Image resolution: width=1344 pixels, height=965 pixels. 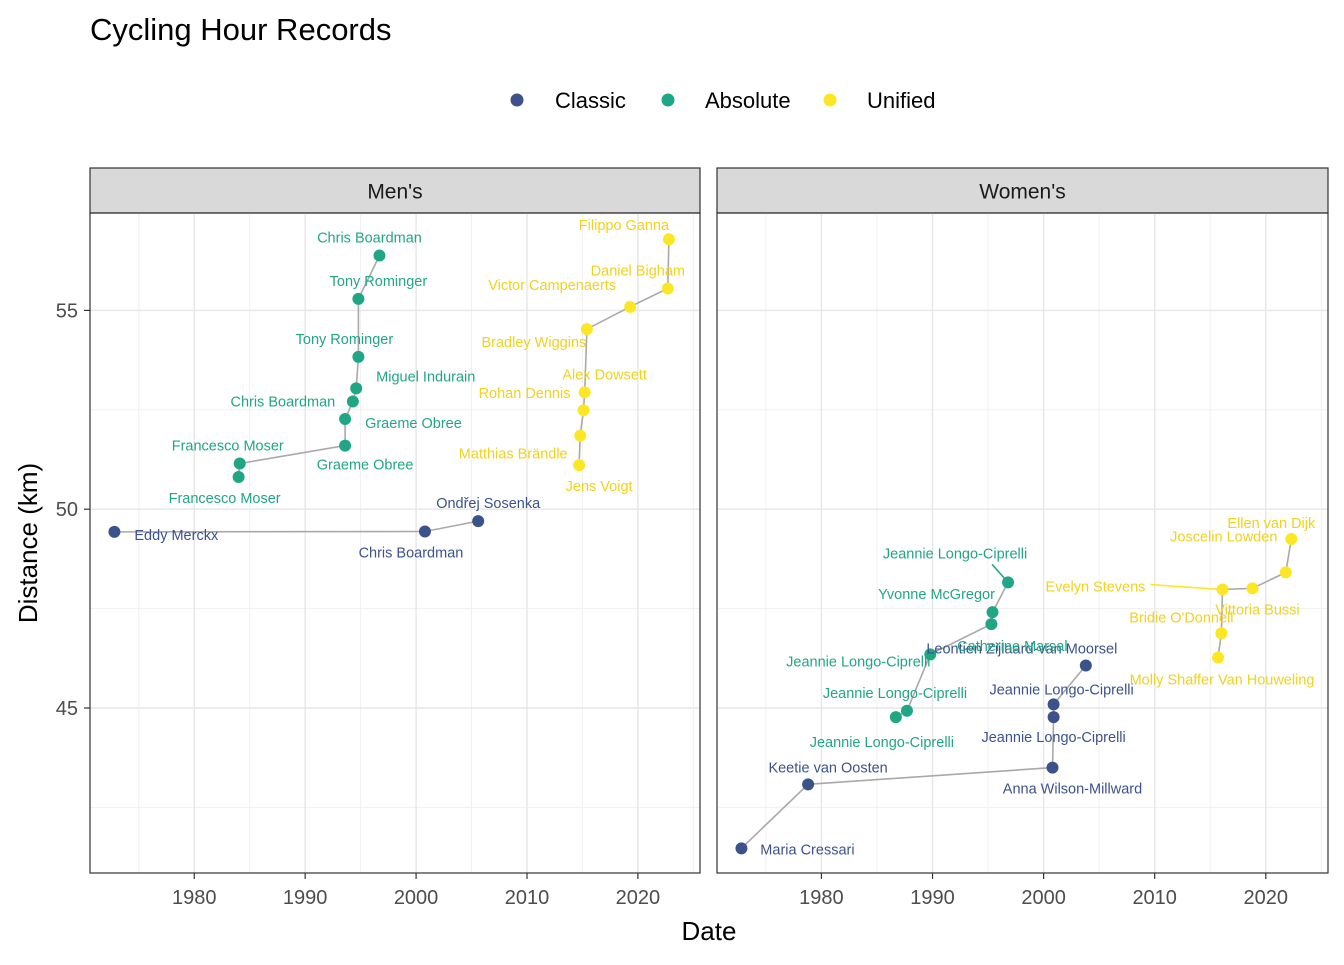 I want to click on x-tick-label: 2000, so click(x=416, y=898).